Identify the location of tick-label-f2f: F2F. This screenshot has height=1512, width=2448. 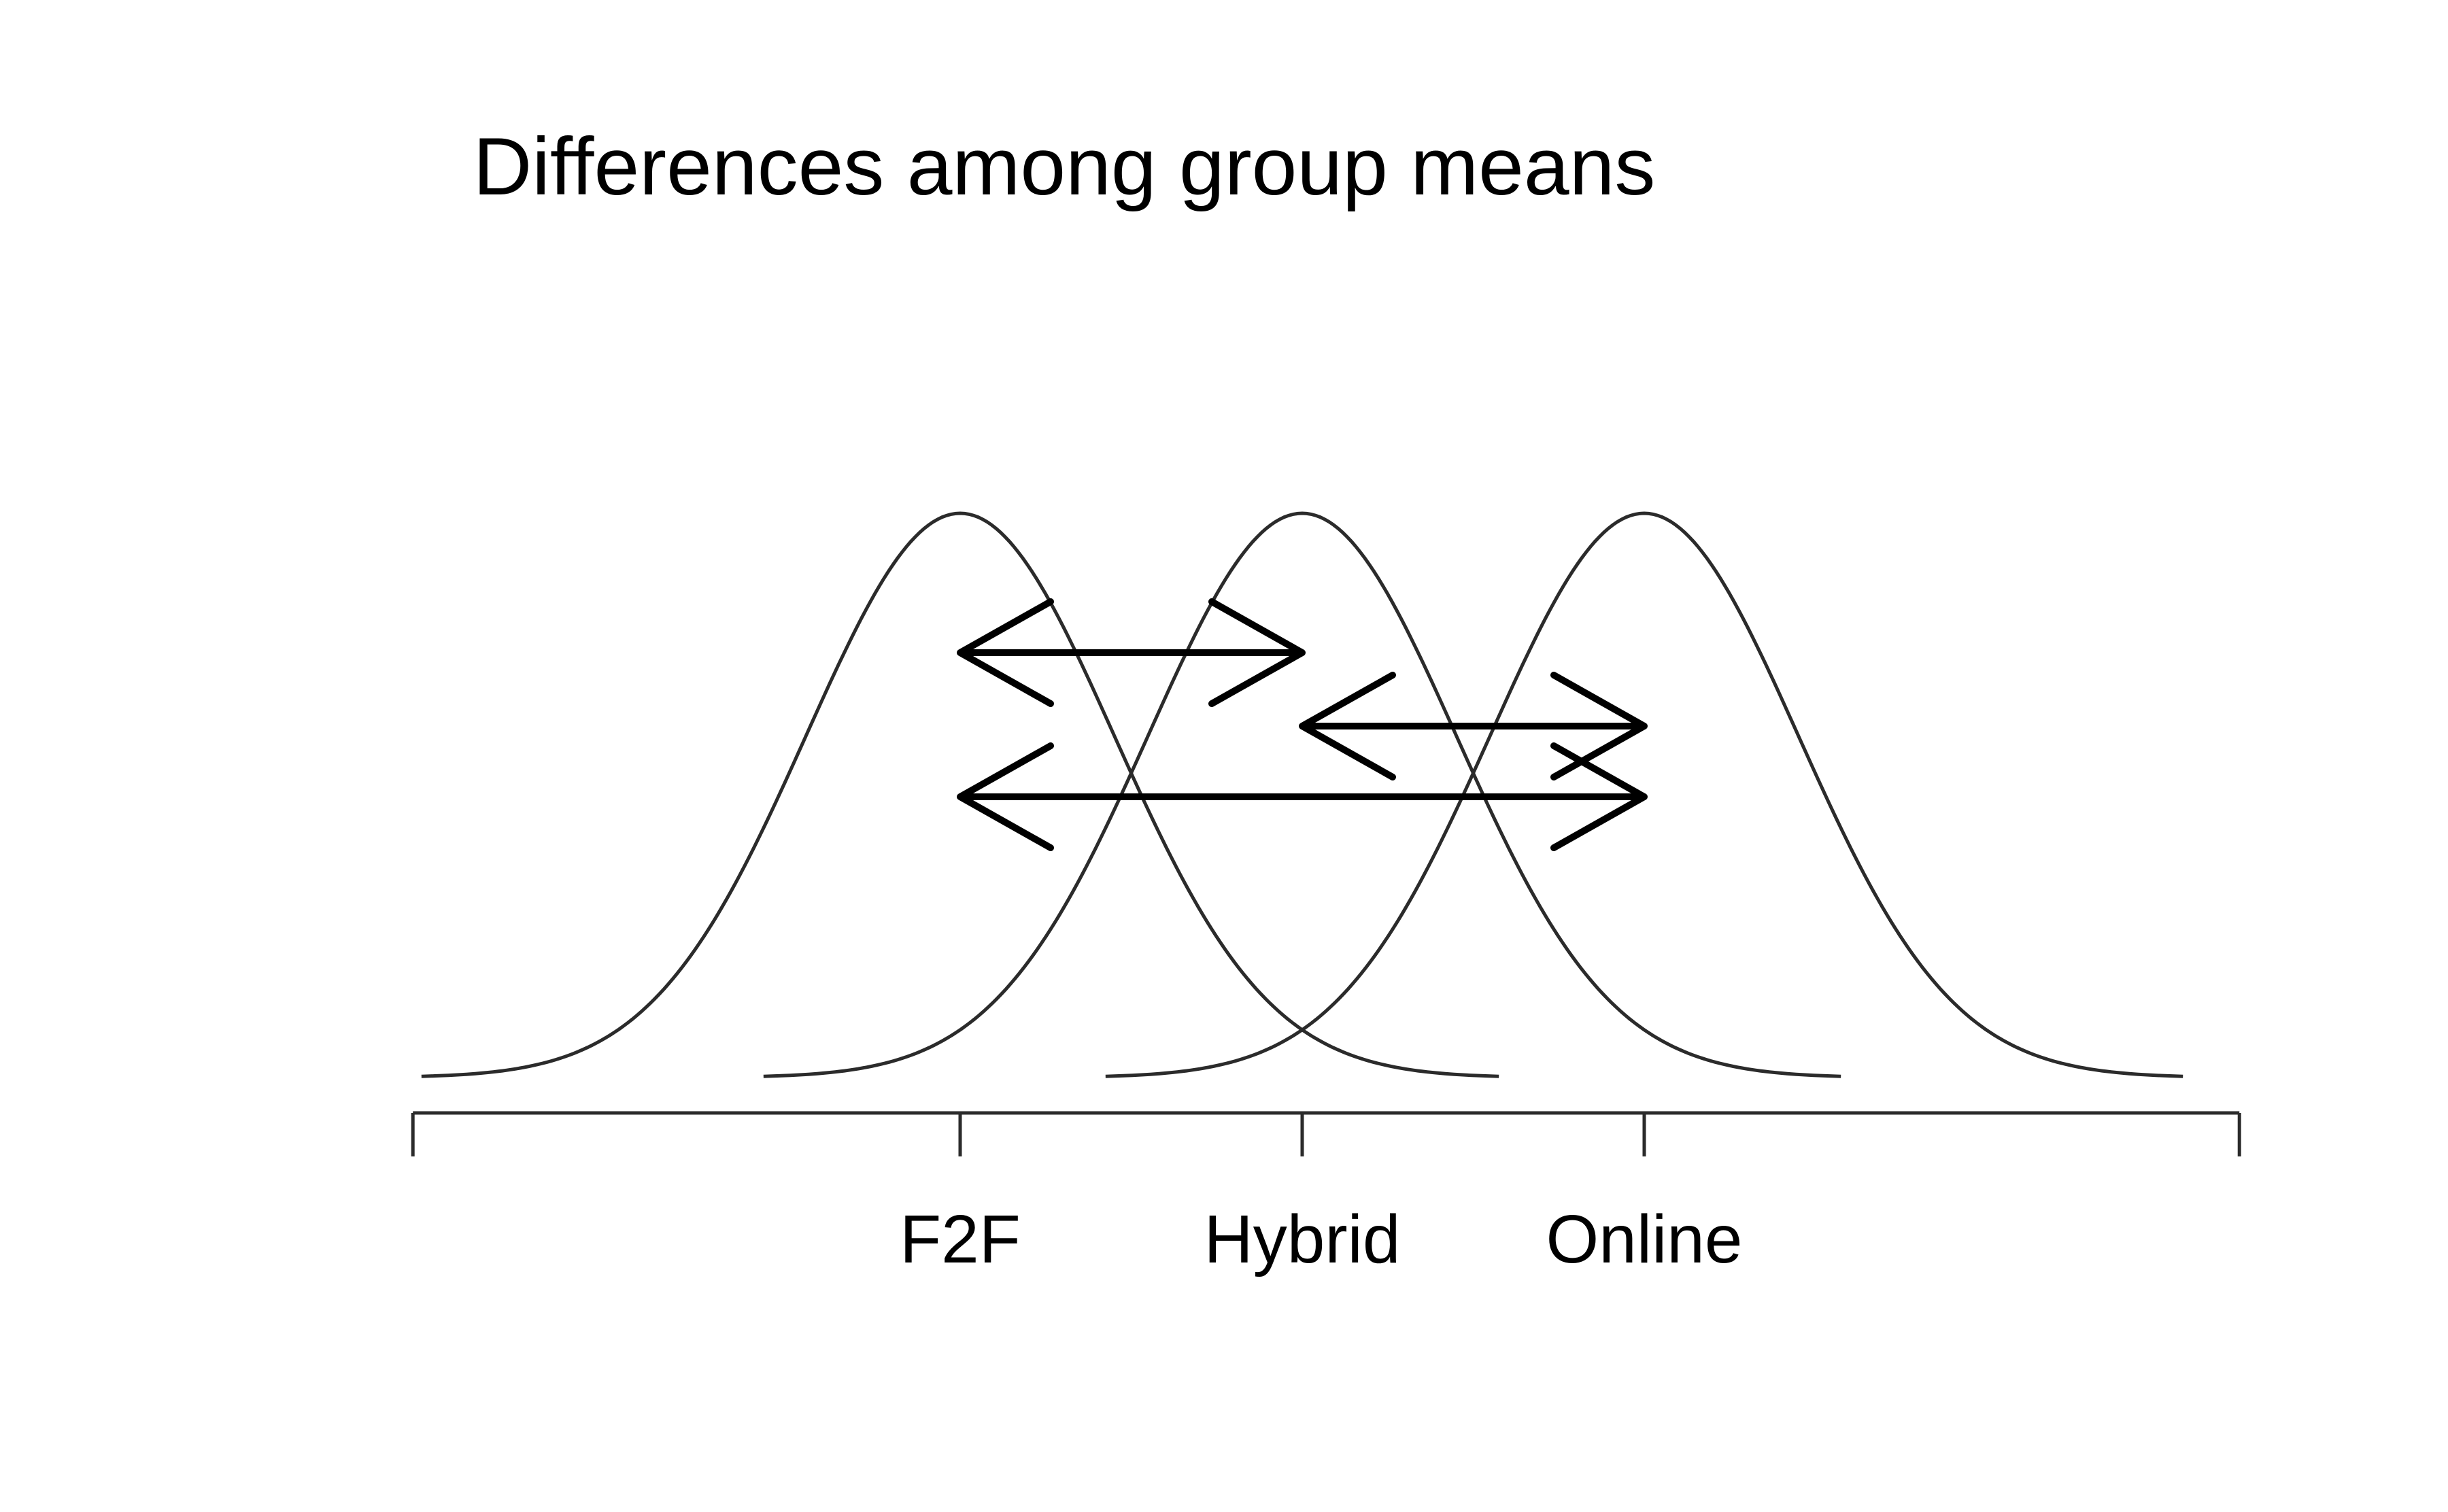
(961, 1239).